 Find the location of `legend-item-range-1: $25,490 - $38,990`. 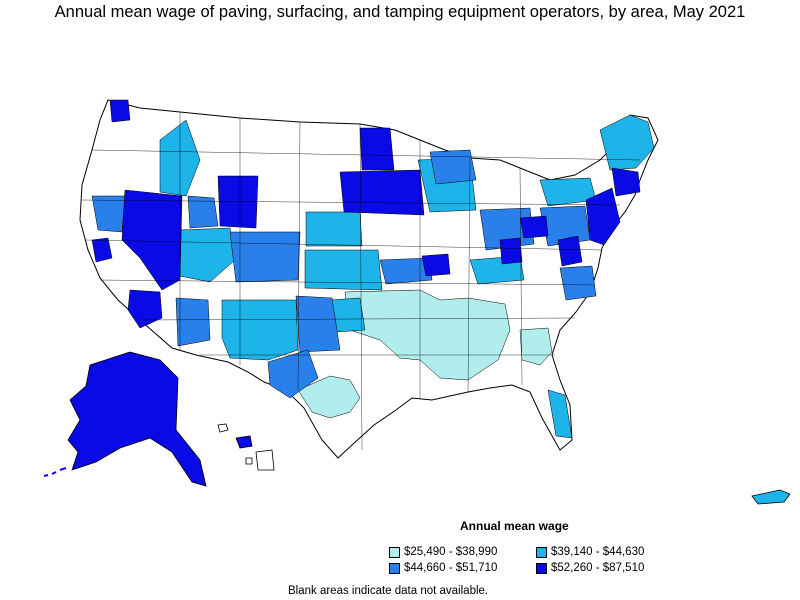

legend-item-range-1: $25,490 - $38,990 is located at coordinates (443, 552).